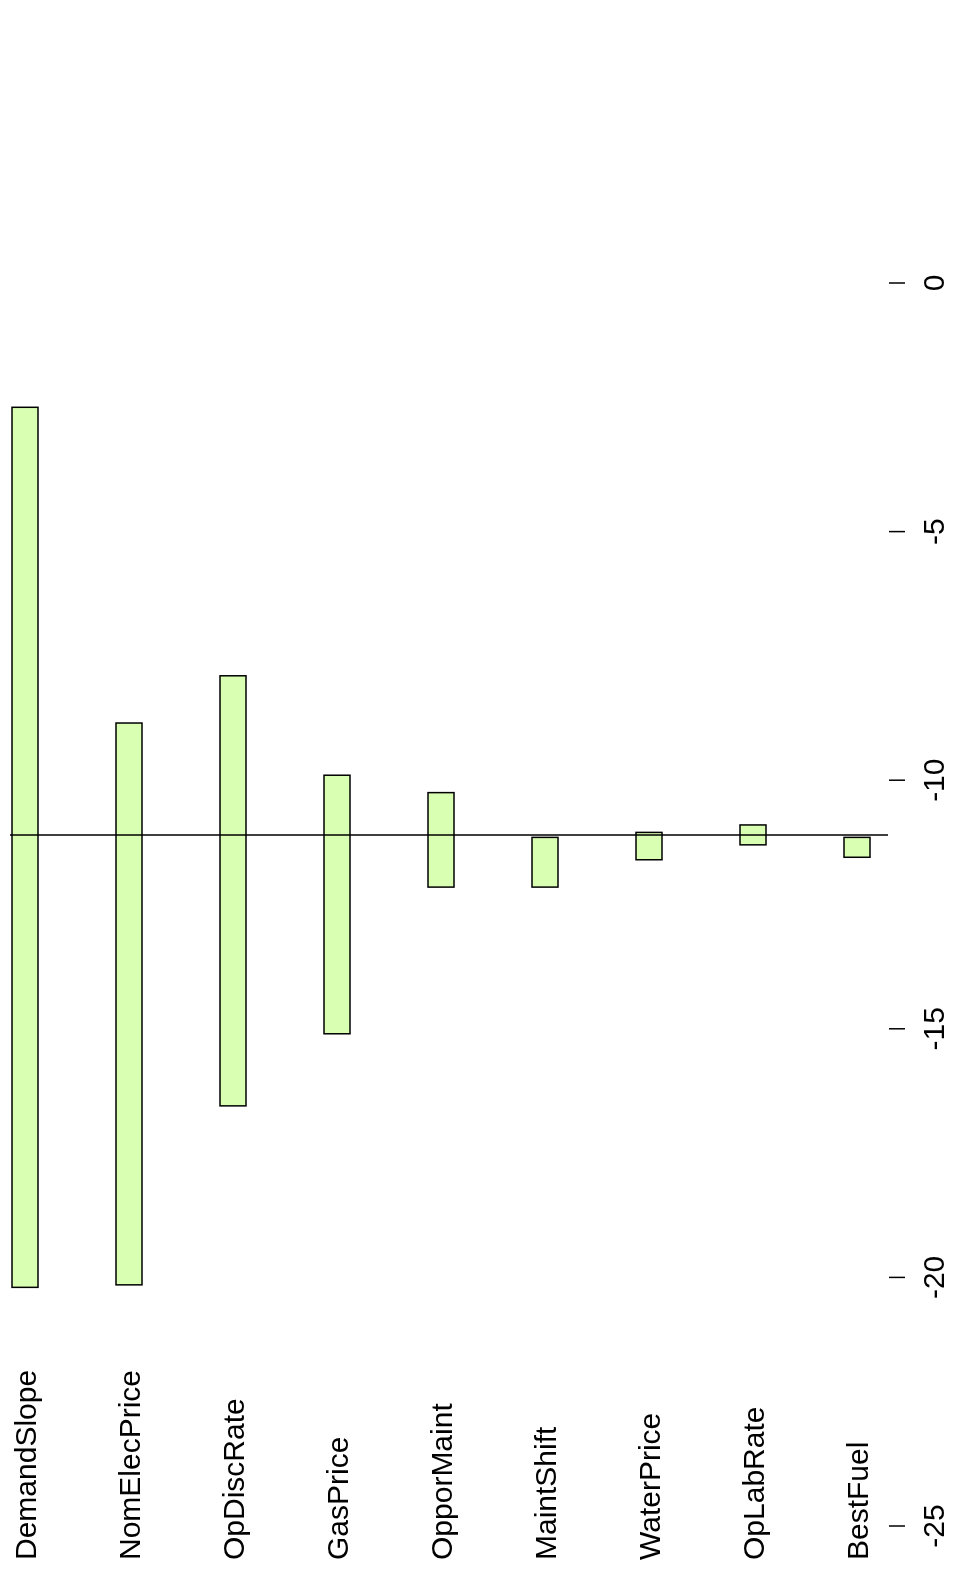  I want to click on x-tick-label: GasPrice, so click(337, 1498).